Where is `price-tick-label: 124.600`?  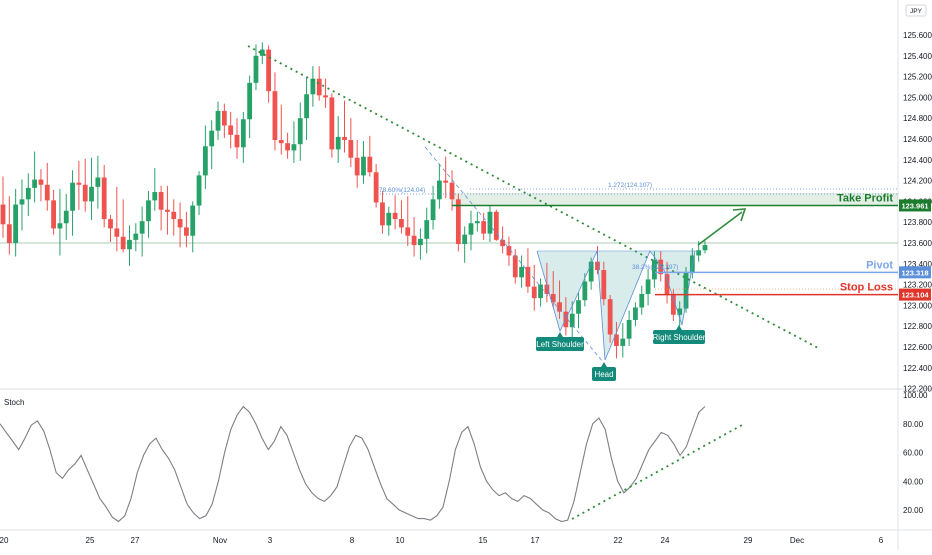
price-tick-label: 124.600 is located at coordinates (917, 139).